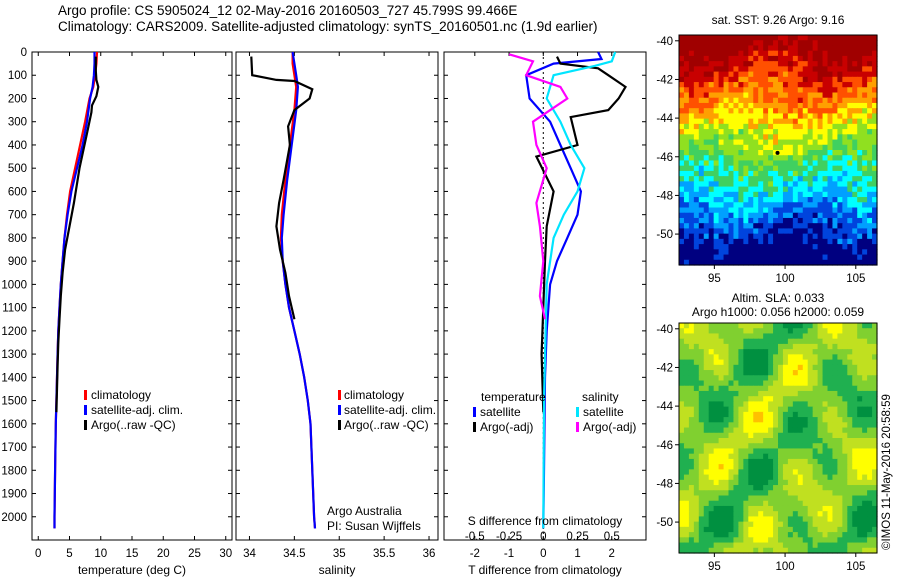 This screenshot has width=900, height=580. I want to click on legend-label: Argo(..raw -QC), so click(386, 425).